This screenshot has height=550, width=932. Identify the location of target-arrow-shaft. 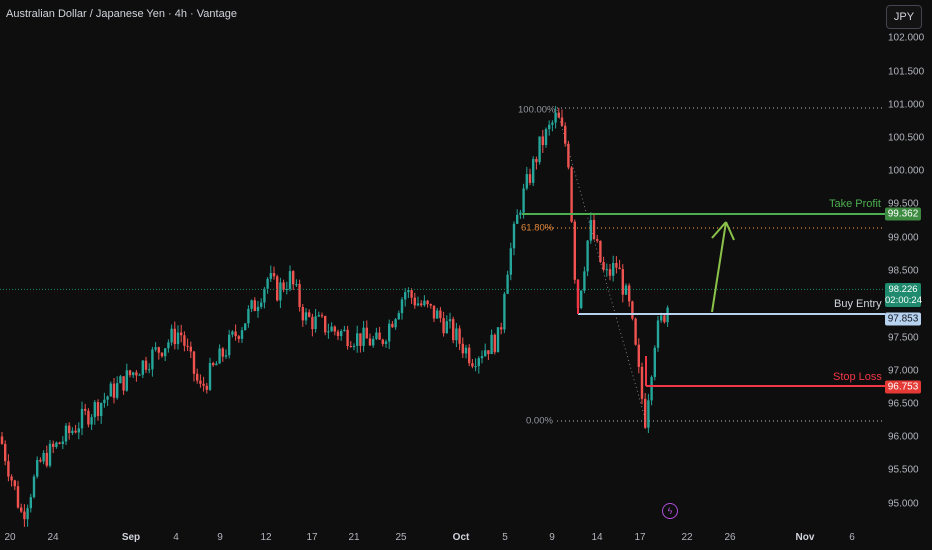
(719, 267).